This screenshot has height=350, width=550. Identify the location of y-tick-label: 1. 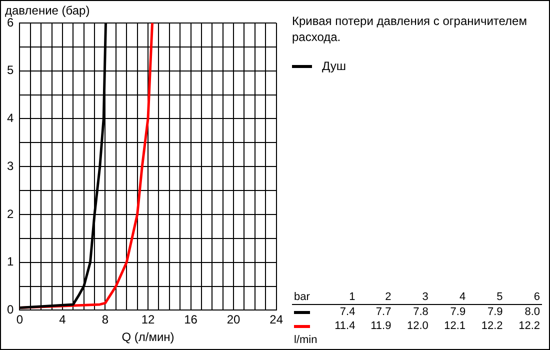
(10, 261).